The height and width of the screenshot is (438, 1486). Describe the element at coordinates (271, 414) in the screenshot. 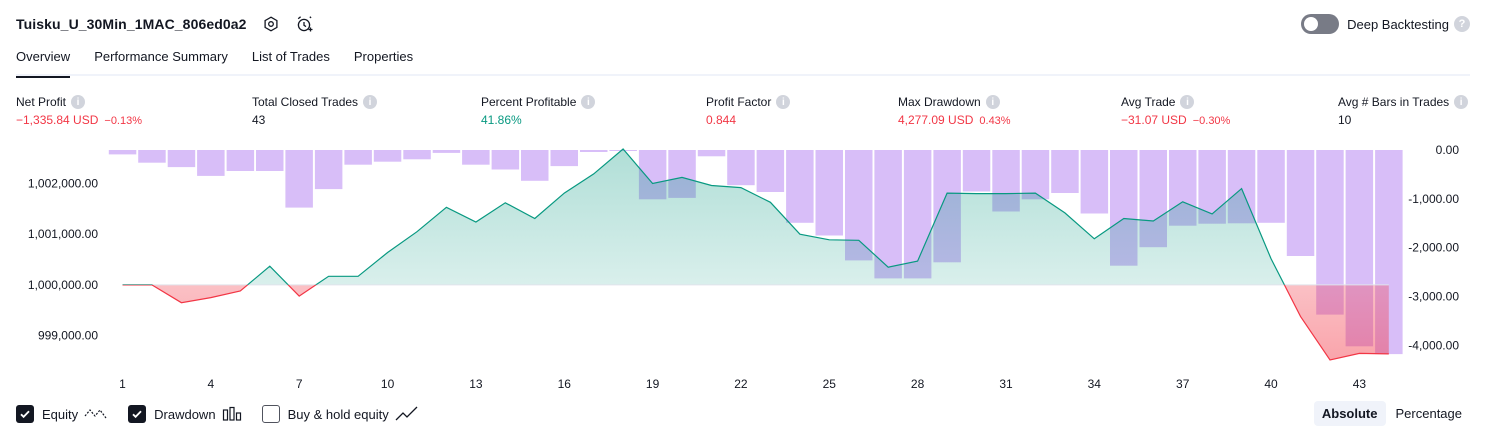

I see `checkbox-buy-hold-equity` at that location.